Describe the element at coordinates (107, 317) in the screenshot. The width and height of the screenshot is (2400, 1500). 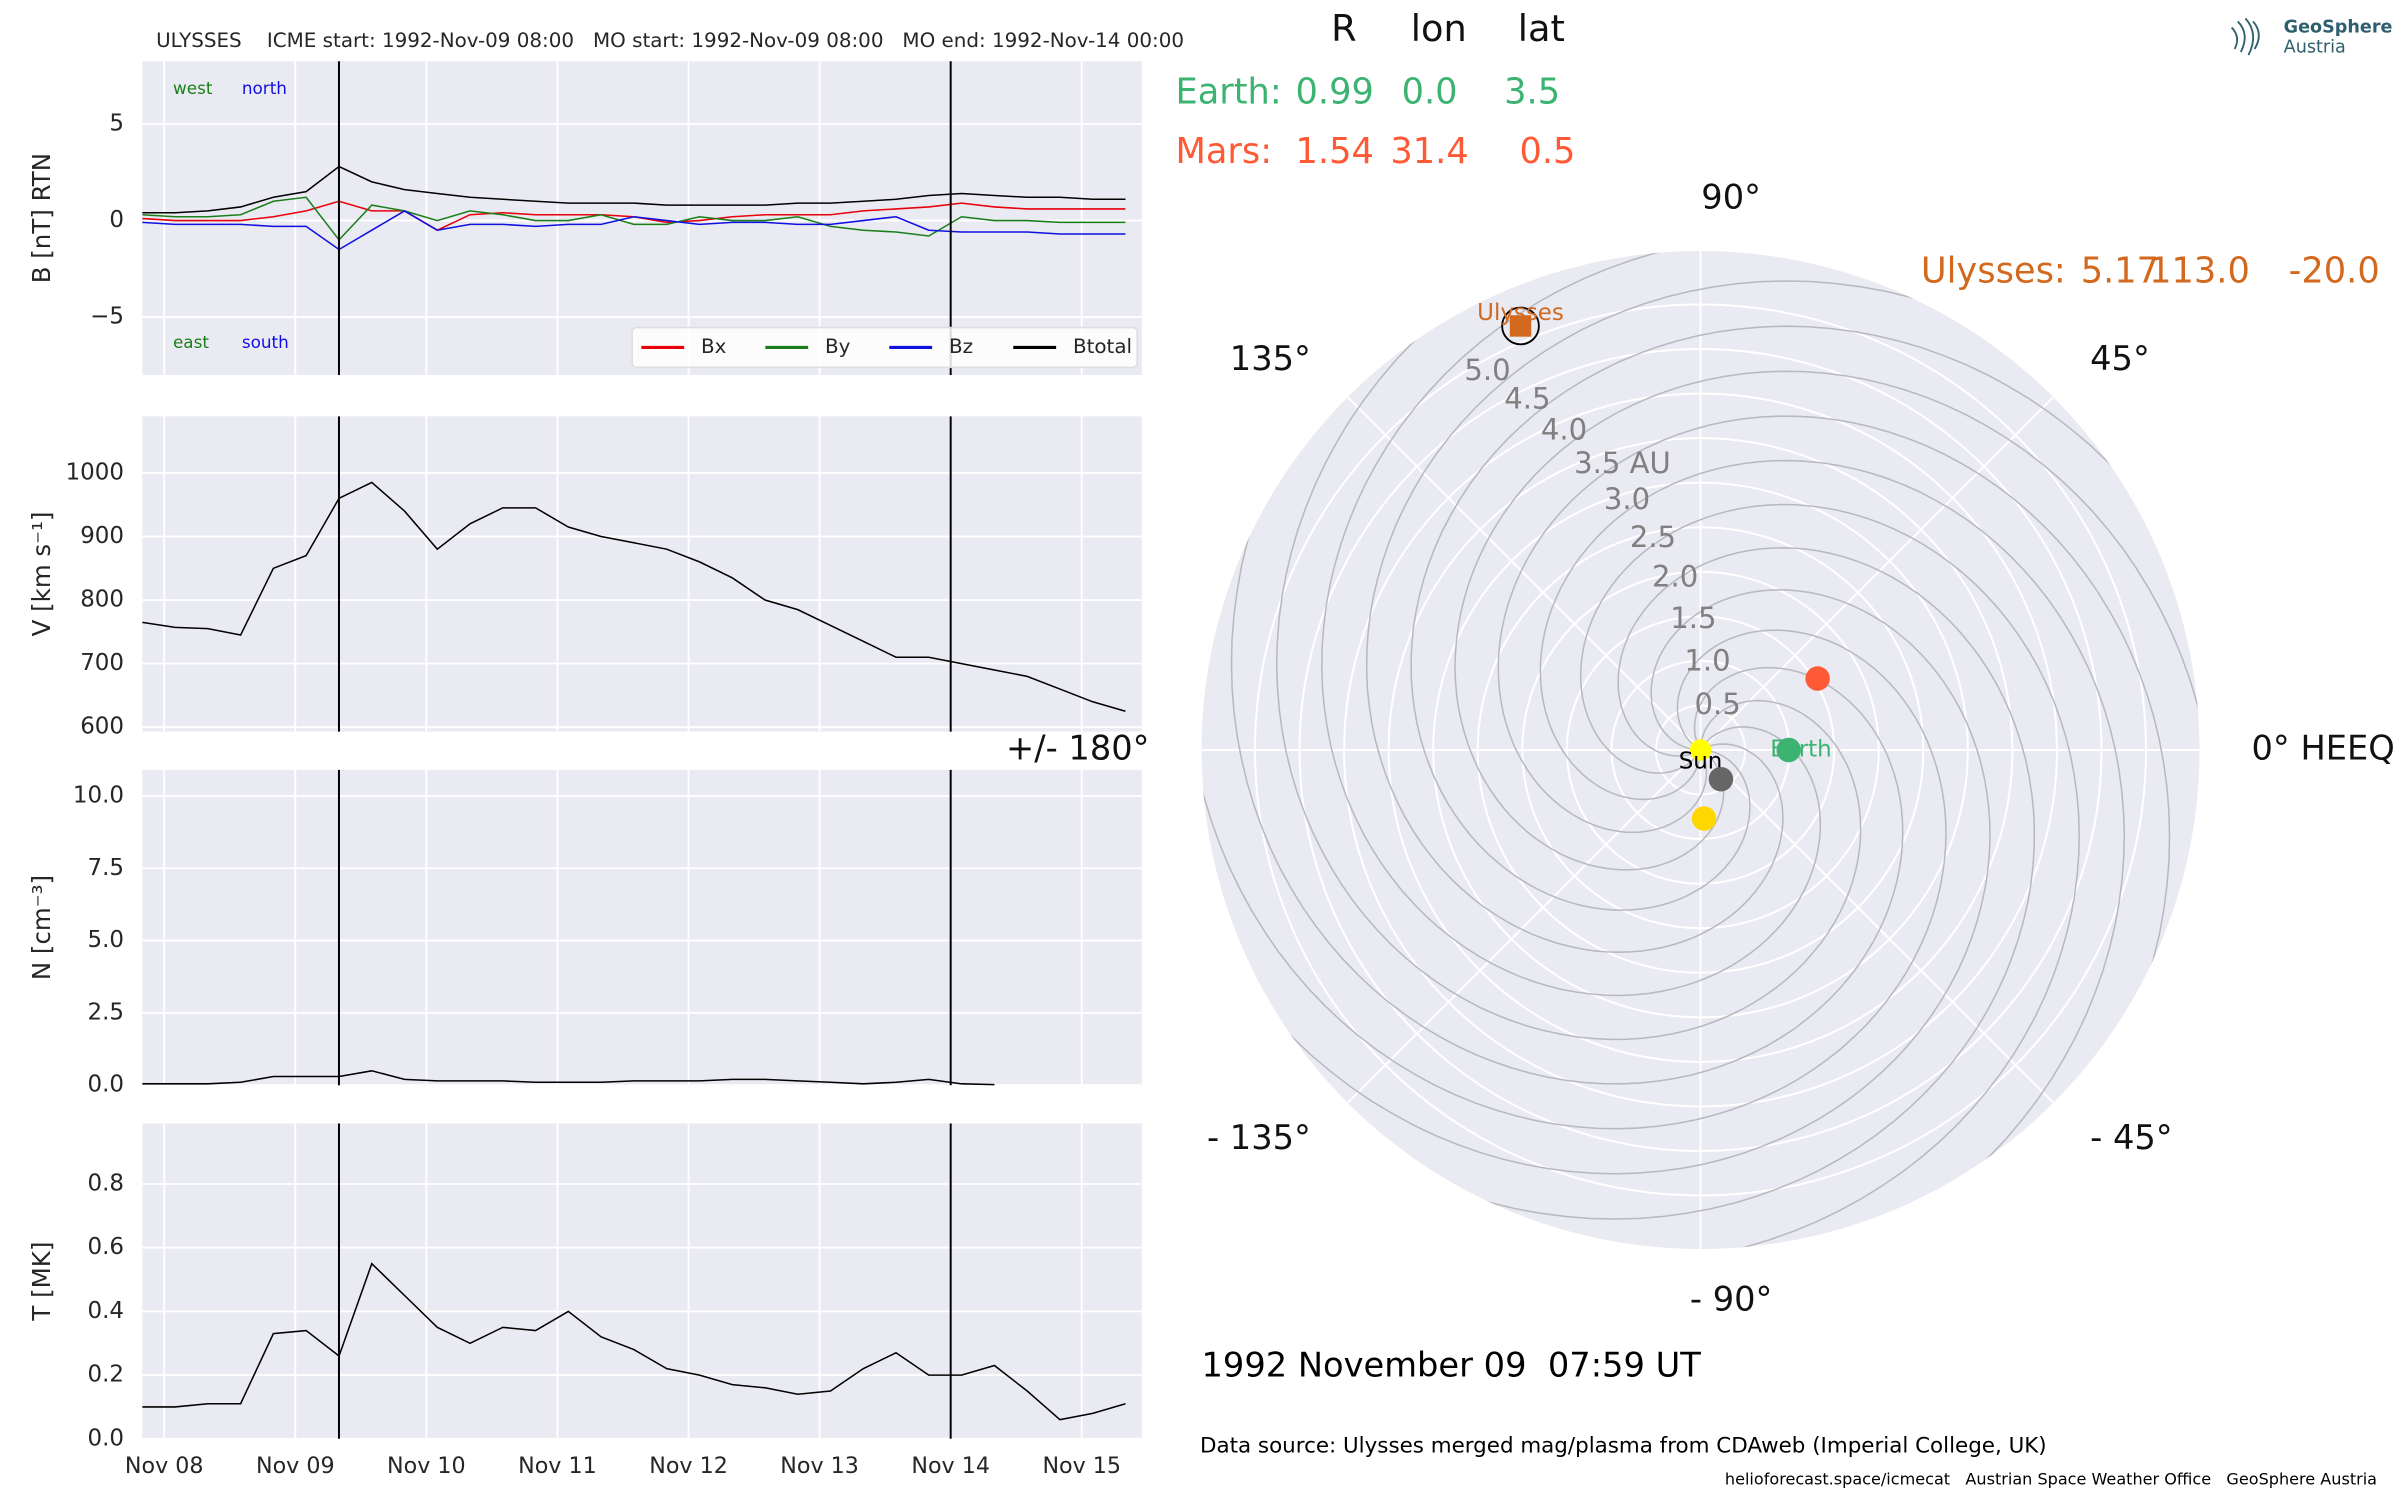
I see `y-tick-label: −5` at that location.